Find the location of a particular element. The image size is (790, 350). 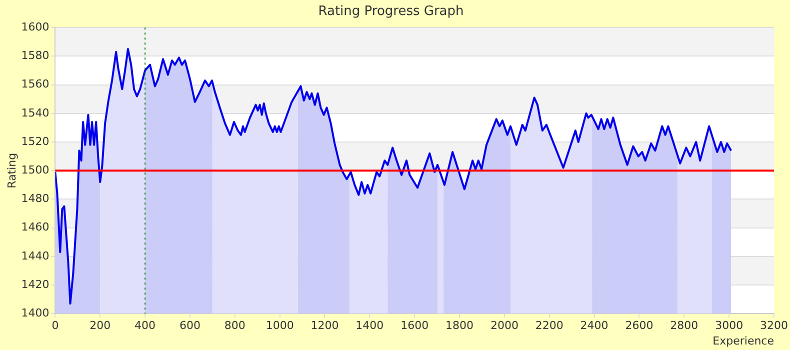

x-tick-label: 2000 is located at coordinates (504, 325).